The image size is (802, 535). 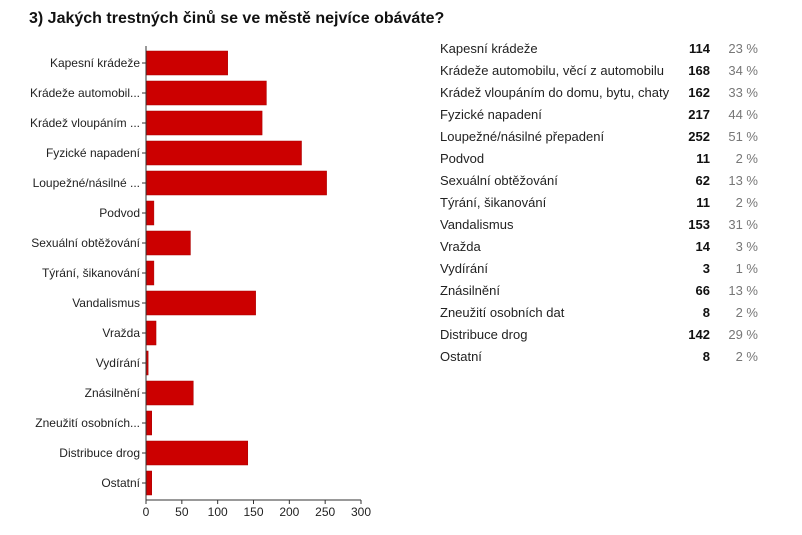 I want to click on category-label: Podvod, so click(x=119, y=213).